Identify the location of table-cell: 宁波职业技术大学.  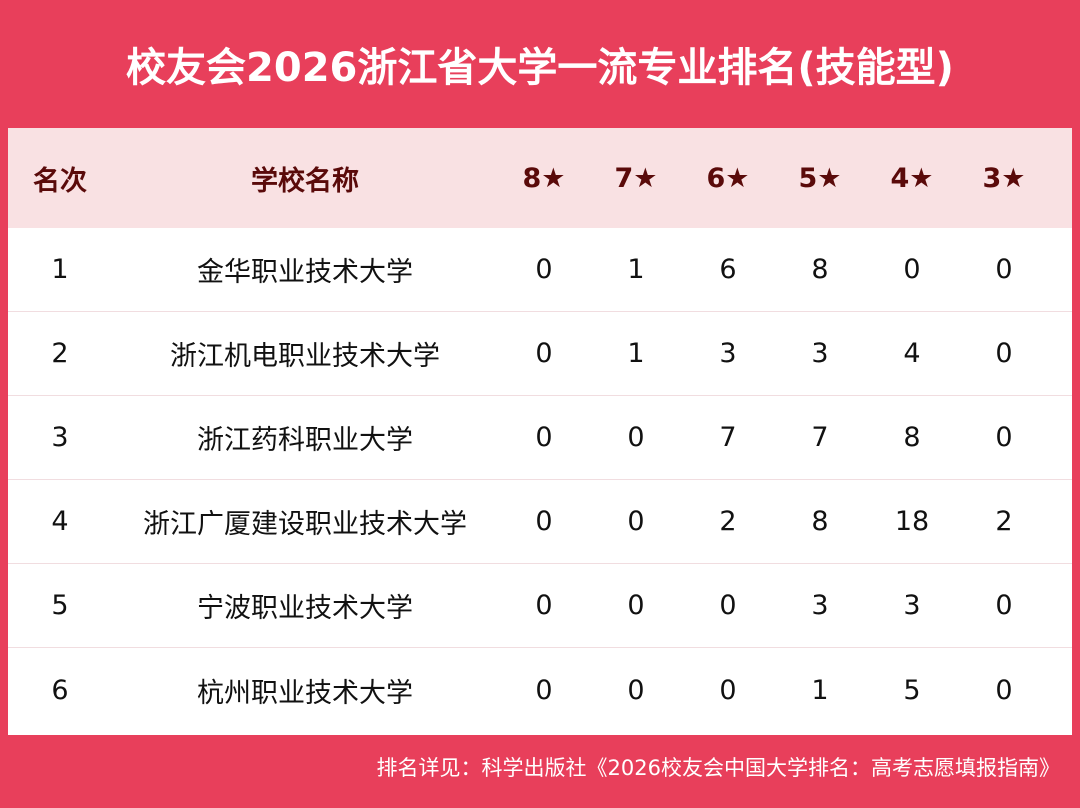
(305, 608).